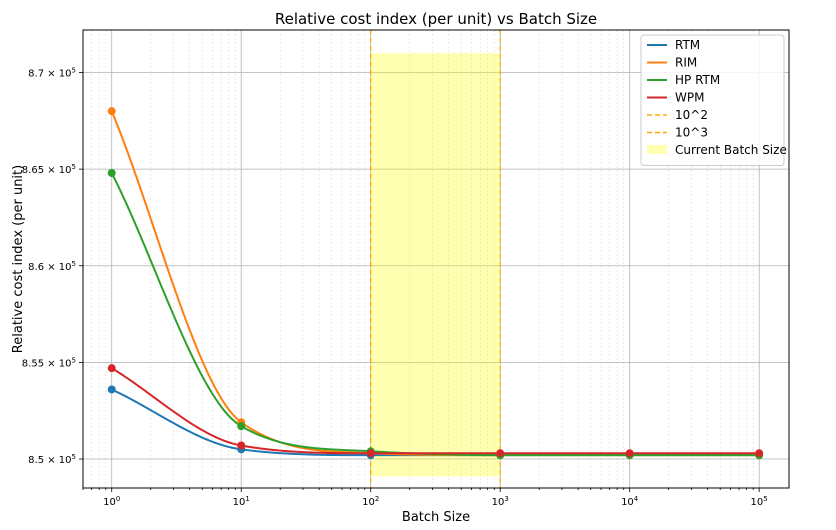  I want to click on y-axis-title: Relative cost index (per unit), so click(18, 259).